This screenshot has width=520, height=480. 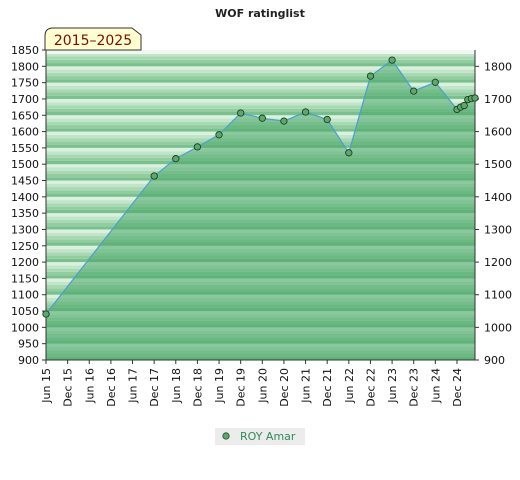 I want to click on x-tick-label: Dec 23, so click(x=414, y=387).